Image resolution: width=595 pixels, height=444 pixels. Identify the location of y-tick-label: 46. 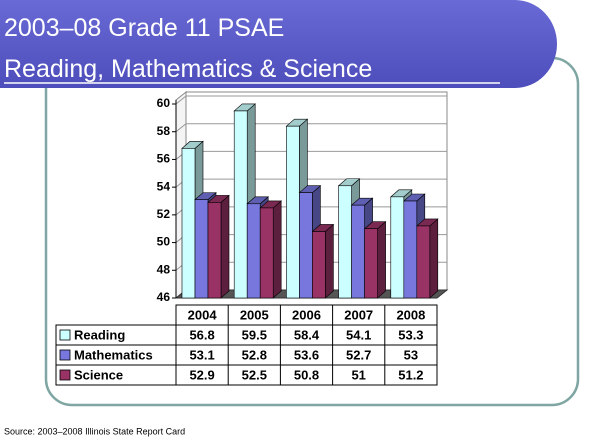
(164, 297).